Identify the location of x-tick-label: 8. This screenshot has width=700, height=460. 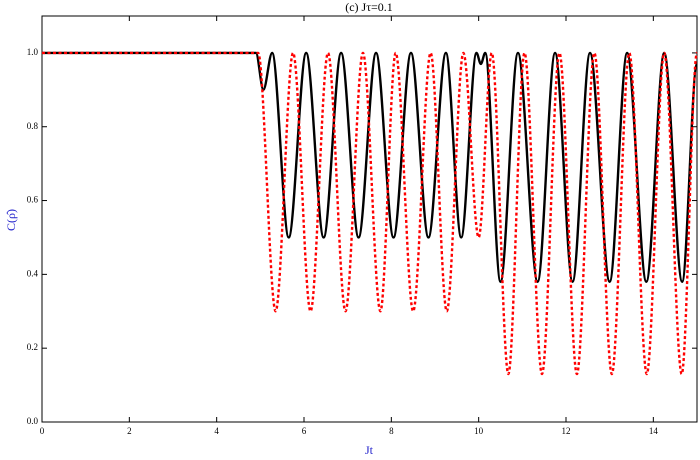
(391, 431).